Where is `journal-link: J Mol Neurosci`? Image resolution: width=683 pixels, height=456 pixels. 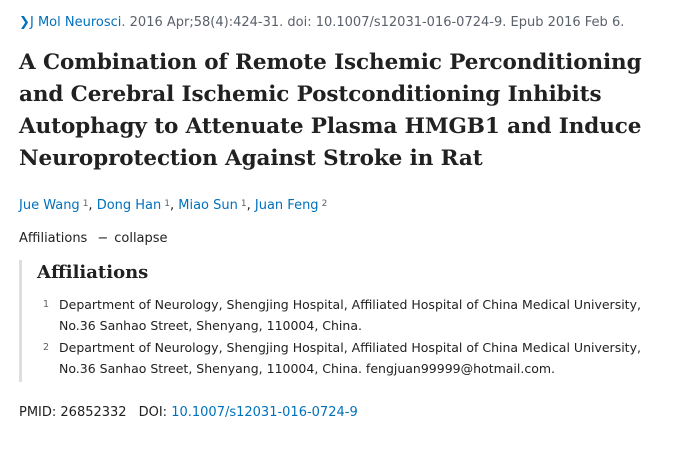 journal-link: J Mol Neurosci is located at coordinates (76, 22).